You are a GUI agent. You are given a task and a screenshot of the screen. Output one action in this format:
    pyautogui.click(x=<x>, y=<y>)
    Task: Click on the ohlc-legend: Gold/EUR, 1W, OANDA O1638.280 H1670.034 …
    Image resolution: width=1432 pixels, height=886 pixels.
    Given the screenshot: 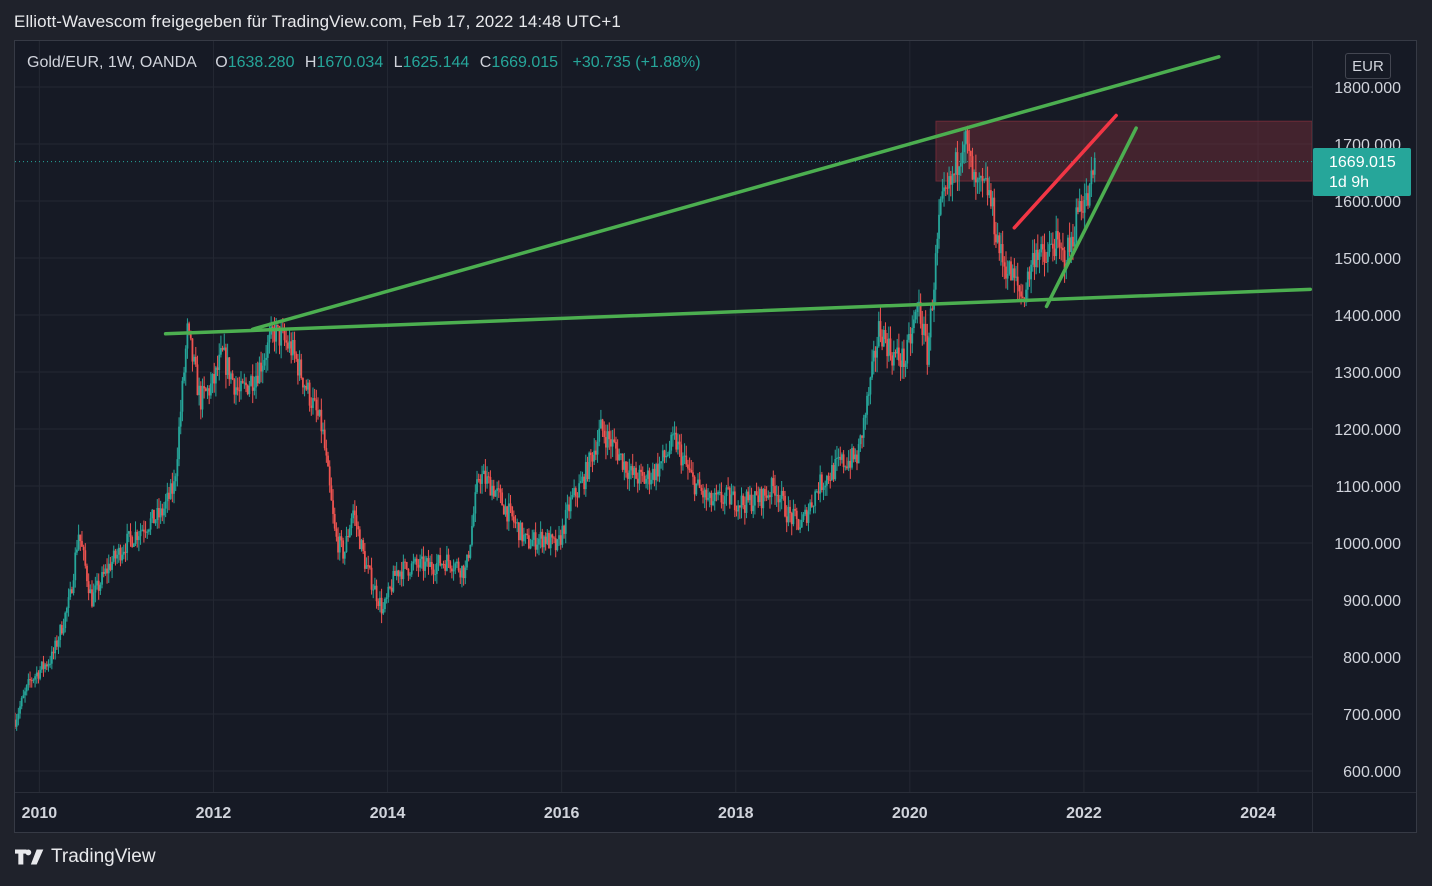 What is the action you would take?
    pyautogui.click(x=364, y=63)
    